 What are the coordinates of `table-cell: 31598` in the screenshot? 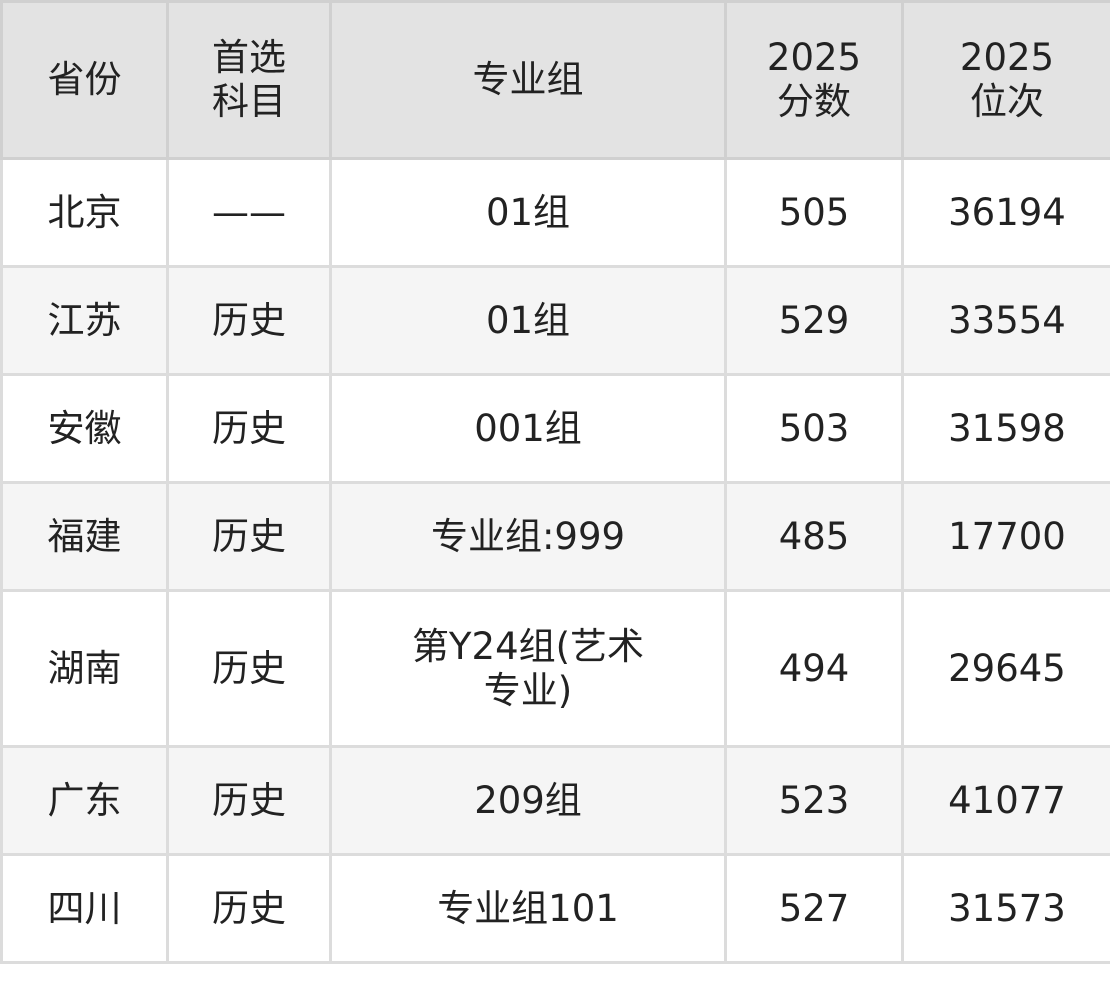 It's located at (1005, 428).